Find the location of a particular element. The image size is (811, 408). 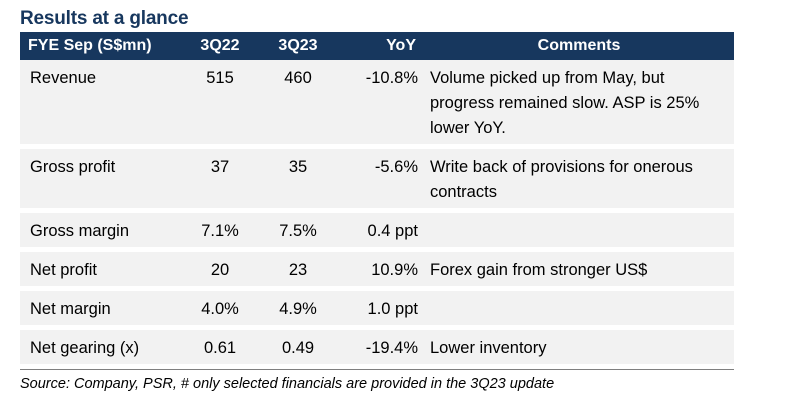

header-label: FYE Sep (S$mn) is located at coordinates (99, 46).